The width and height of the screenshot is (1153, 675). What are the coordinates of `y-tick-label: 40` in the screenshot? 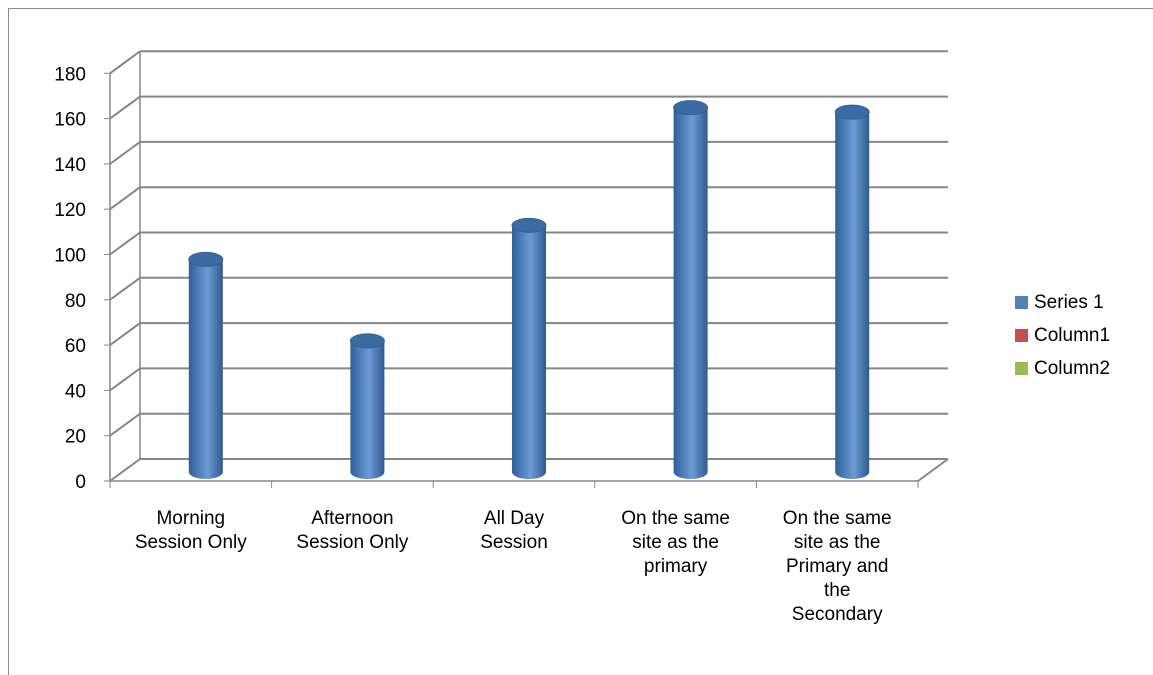 It's located at (75, 391).